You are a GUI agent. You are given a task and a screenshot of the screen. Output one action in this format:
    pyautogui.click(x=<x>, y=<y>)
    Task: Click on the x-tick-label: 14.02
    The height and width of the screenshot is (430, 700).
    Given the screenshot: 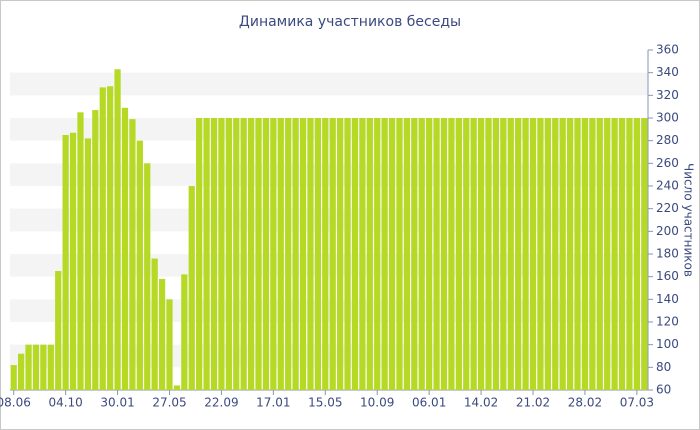 What is the action you would take?
    pyautogui.click(x=481, y=403)
    